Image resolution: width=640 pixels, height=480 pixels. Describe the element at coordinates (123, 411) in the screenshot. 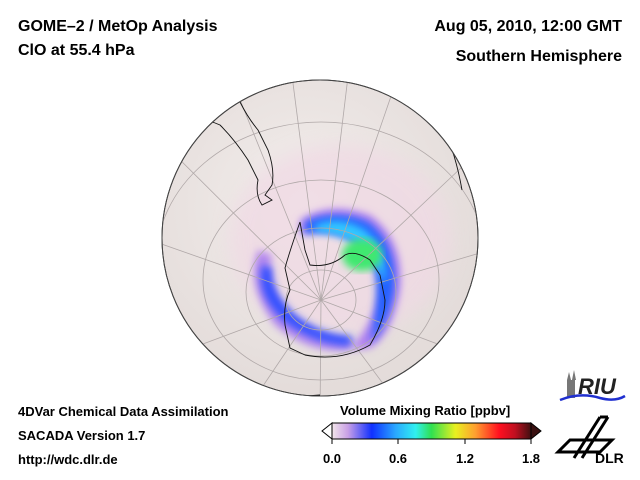

I see `footer-method: 4DVar Chemical Data Assimilation` at that location.